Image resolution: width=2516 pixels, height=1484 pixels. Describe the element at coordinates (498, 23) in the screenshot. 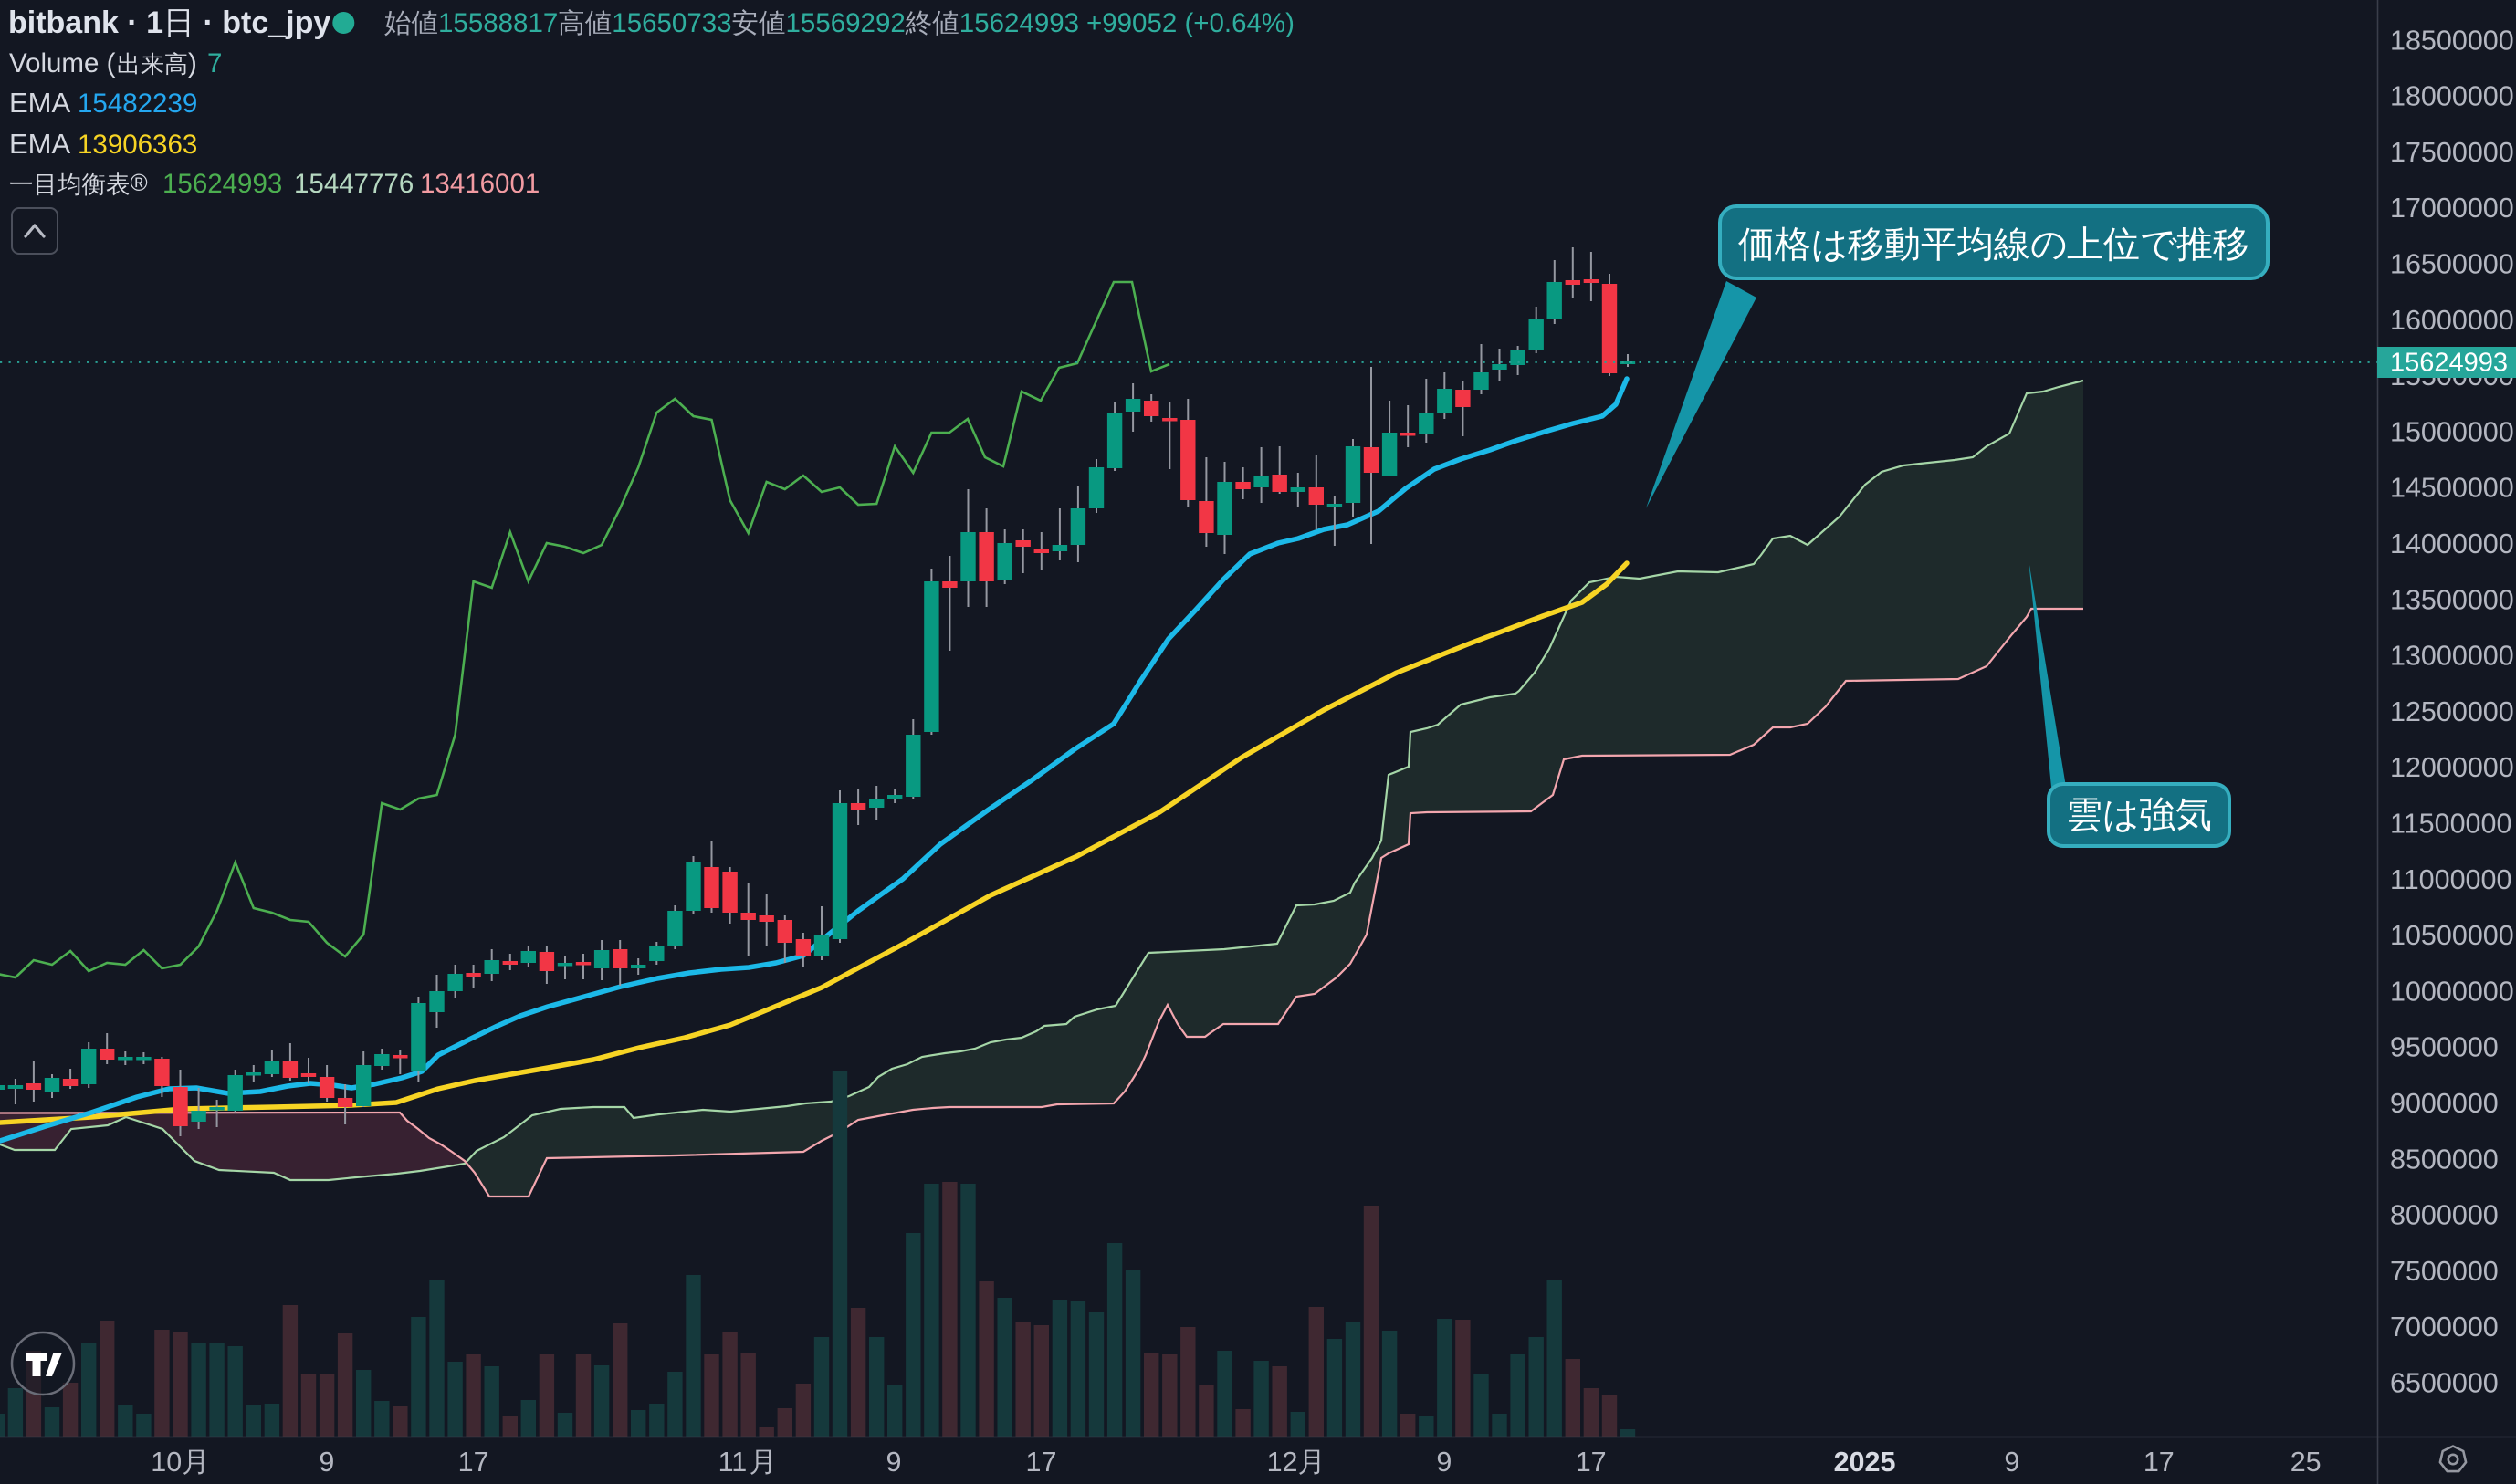

I see `svg-text: 15588817` at that location.